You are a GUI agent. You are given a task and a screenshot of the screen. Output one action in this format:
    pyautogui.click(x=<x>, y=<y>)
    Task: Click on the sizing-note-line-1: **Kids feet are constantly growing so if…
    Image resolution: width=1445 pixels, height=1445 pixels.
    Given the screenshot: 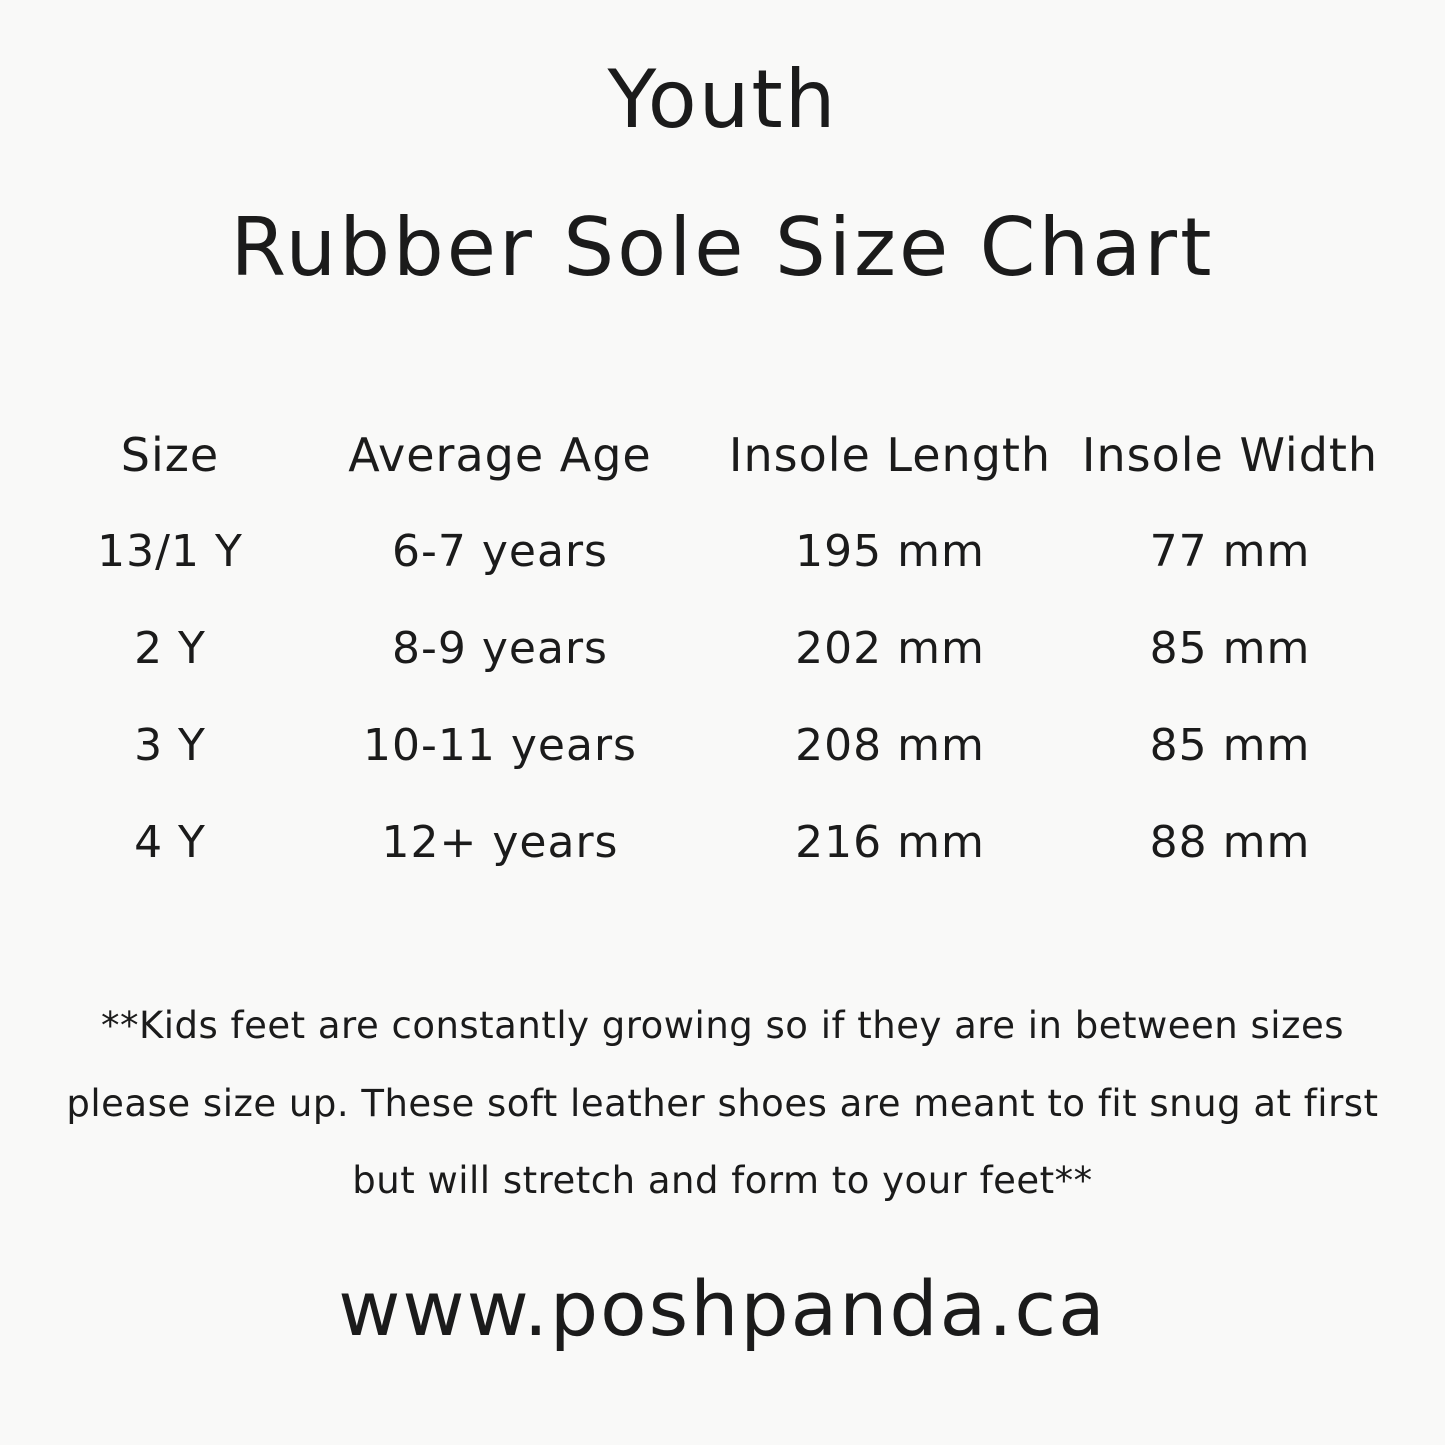 What is the action you would take?
    pyautogui.click(x=722, y=1025)
    